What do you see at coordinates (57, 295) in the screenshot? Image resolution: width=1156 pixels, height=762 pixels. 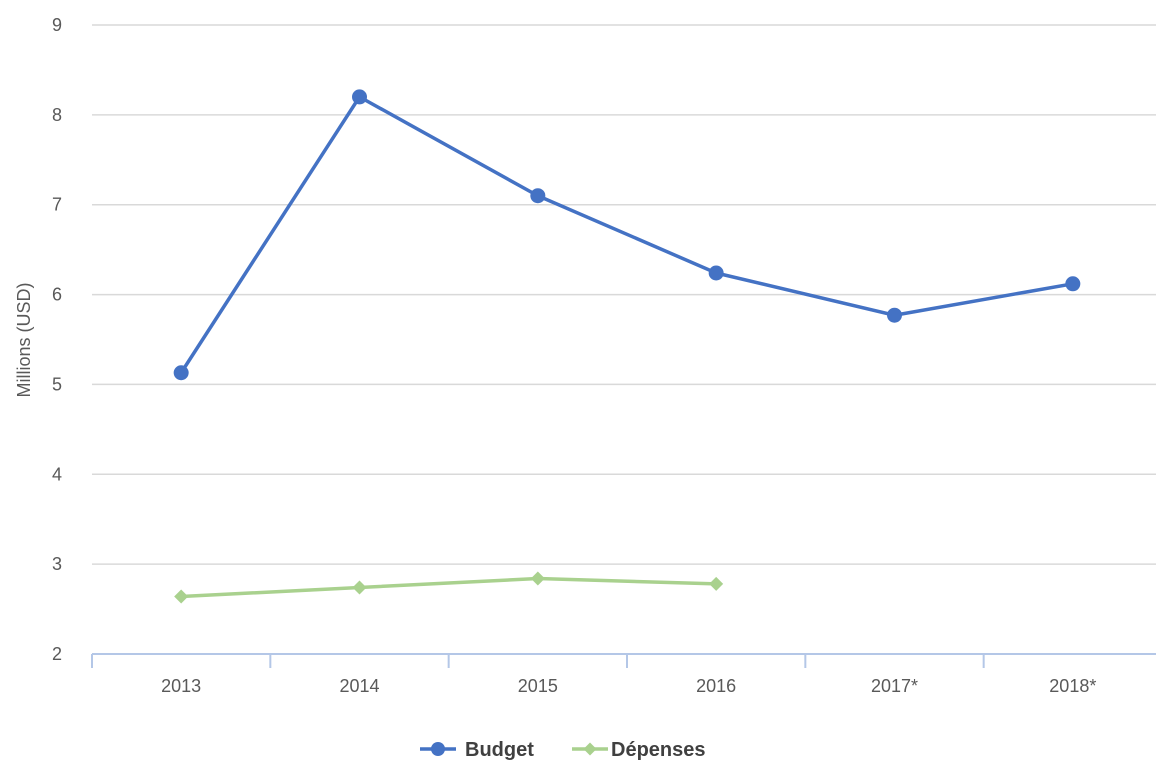 I see `y-tick-label: 6` at bounding box center [57, 295].